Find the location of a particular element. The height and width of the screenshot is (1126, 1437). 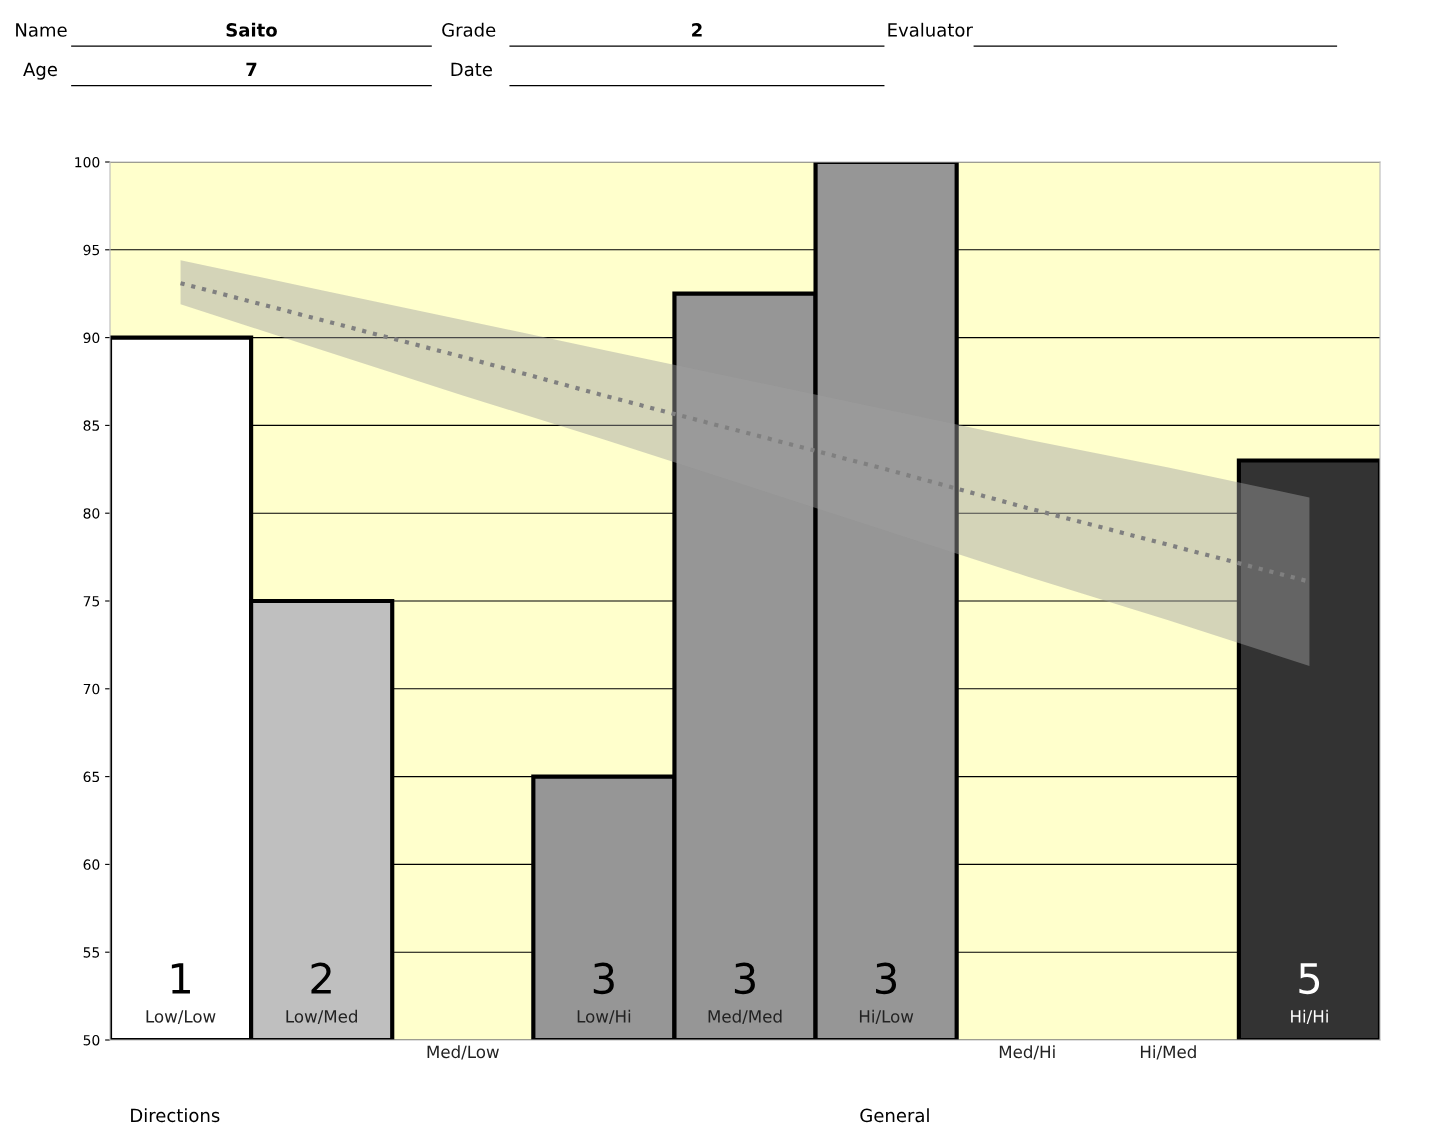

y-tick-label: 100 is located at coordinates (87, 162).